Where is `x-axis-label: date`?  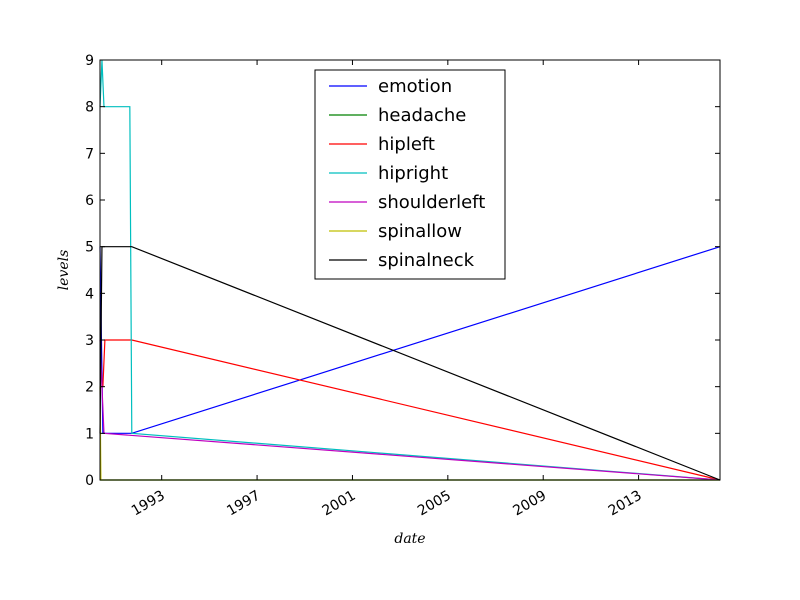
x-axis-label: date is located at coordinates (409, 539).